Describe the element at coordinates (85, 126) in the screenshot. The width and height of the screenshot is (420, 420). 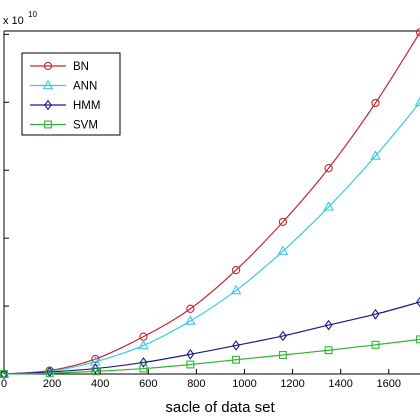
I see `legend-label-svm: SVM` at that location.